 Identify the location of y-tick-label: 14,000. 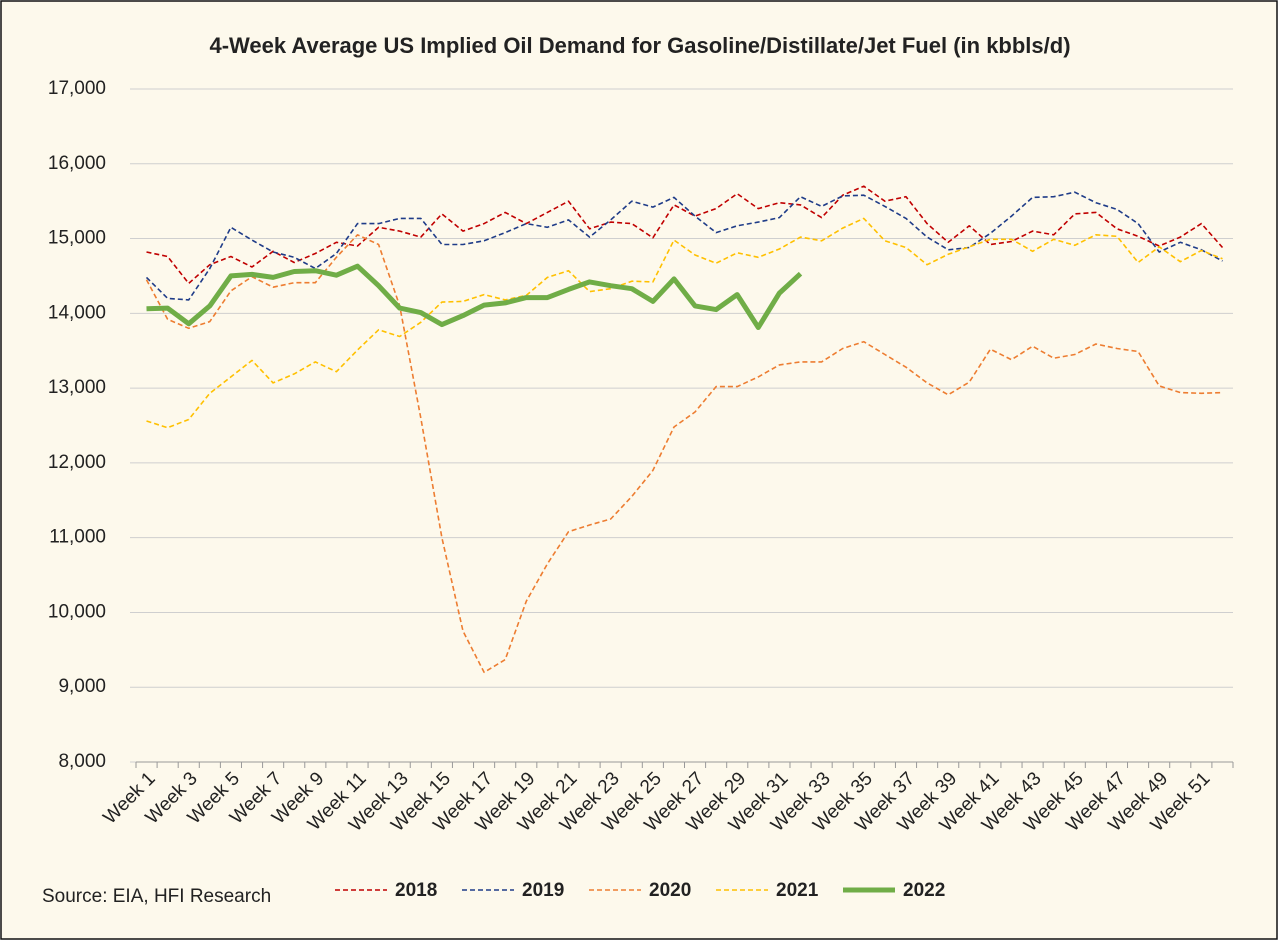
(77, 312).